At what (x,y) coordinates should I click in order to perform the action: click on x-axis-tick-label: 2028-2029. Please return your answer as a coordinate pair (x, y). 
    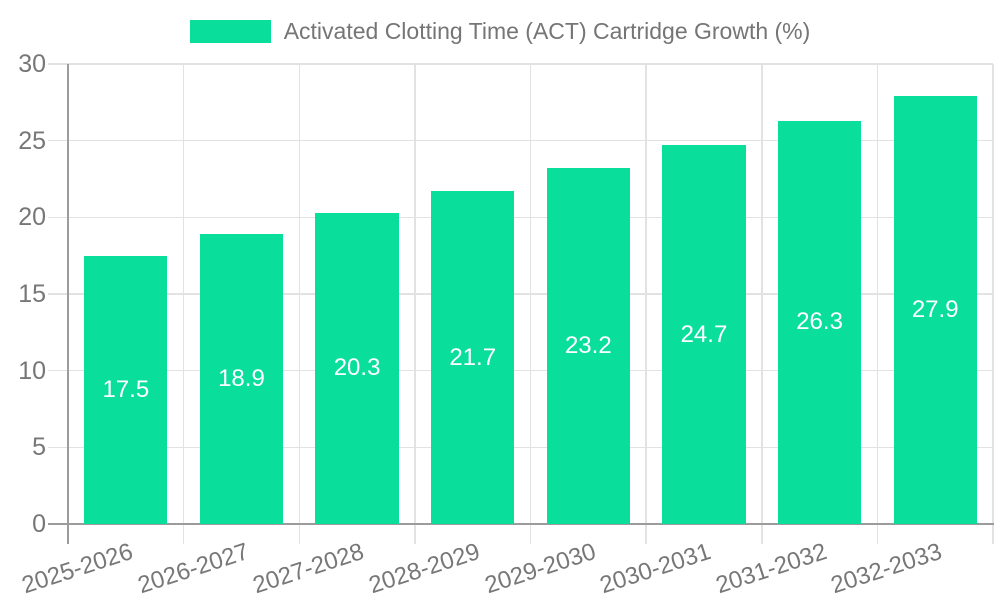
    Looking at the image, I should click on (424, 569).